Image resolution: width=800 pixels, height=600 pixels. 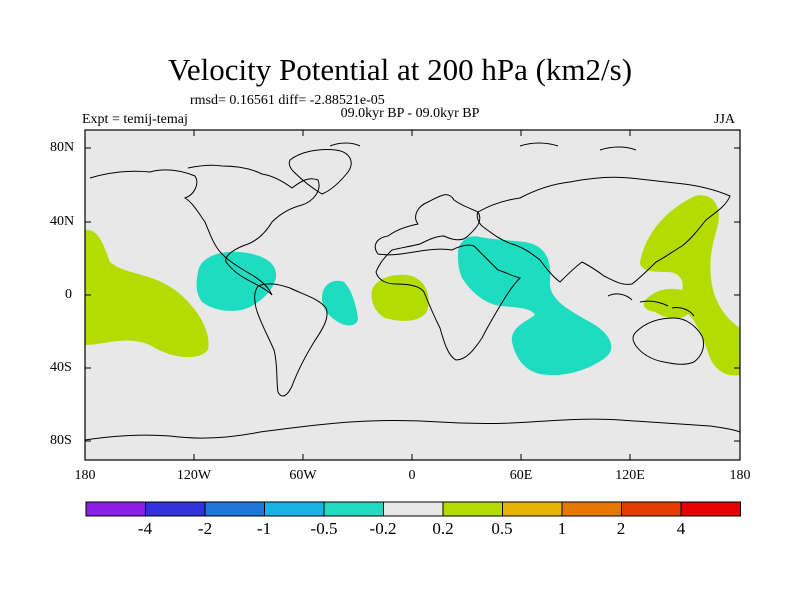 I want to click on lon-label-0: 0, so click(x=412, y=475).